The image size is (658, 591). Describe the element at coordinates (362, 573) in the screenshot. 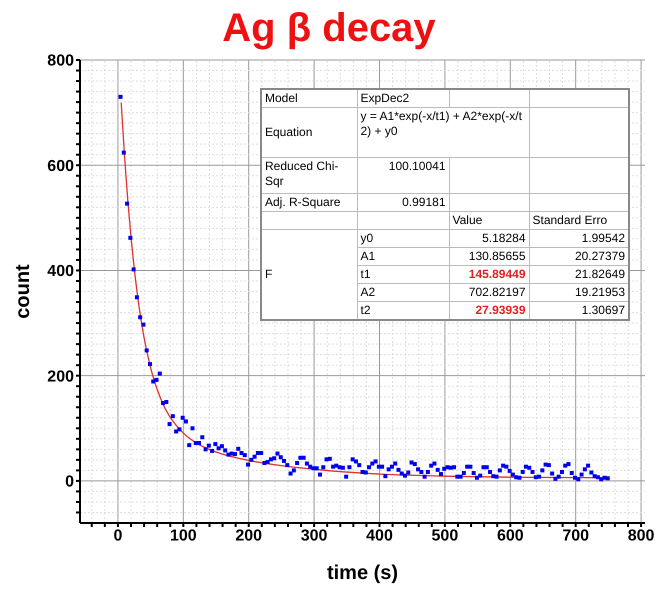

I see `x-axis-title: time (s)` at that location.